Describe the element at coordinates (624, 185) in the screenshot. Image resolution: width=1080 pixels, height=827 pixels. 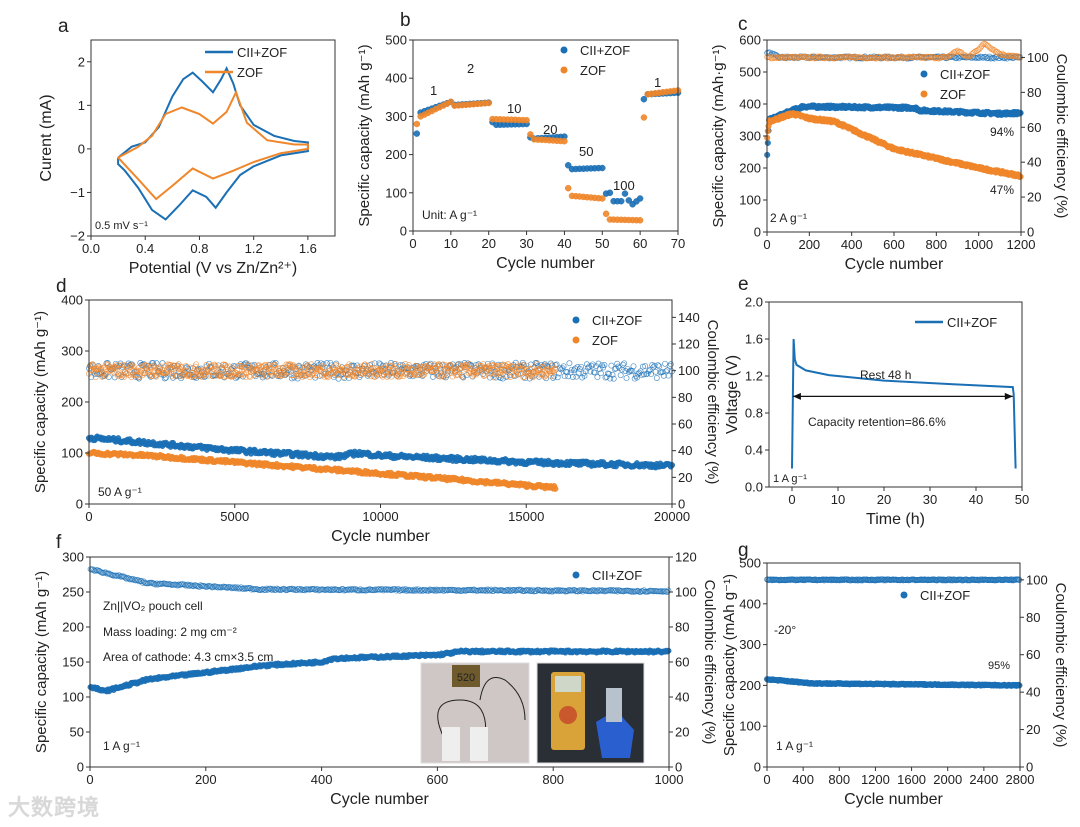
I see `annotation: 100` at that location.